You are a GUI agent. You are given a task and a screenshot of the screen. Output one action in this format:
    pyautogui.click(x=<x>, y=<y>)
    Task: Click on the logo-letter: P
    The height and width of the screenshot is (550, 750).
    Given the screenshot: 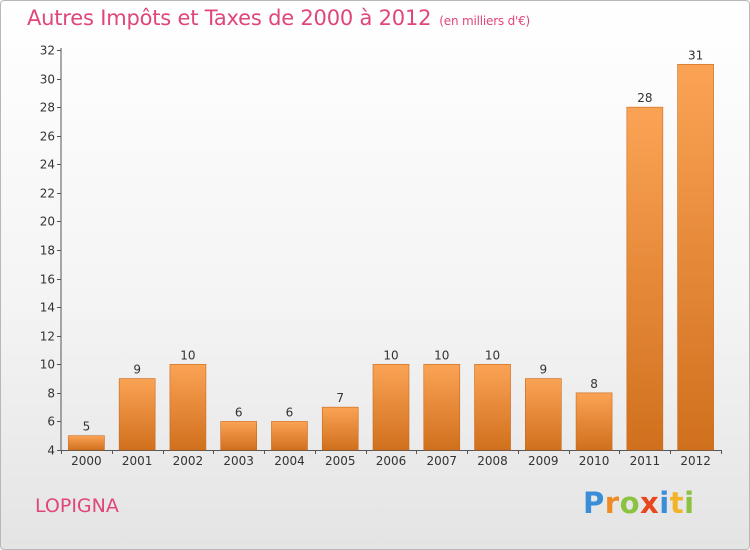 What is the action you would take?
    pyautogui.click(x=594, y=503)
    